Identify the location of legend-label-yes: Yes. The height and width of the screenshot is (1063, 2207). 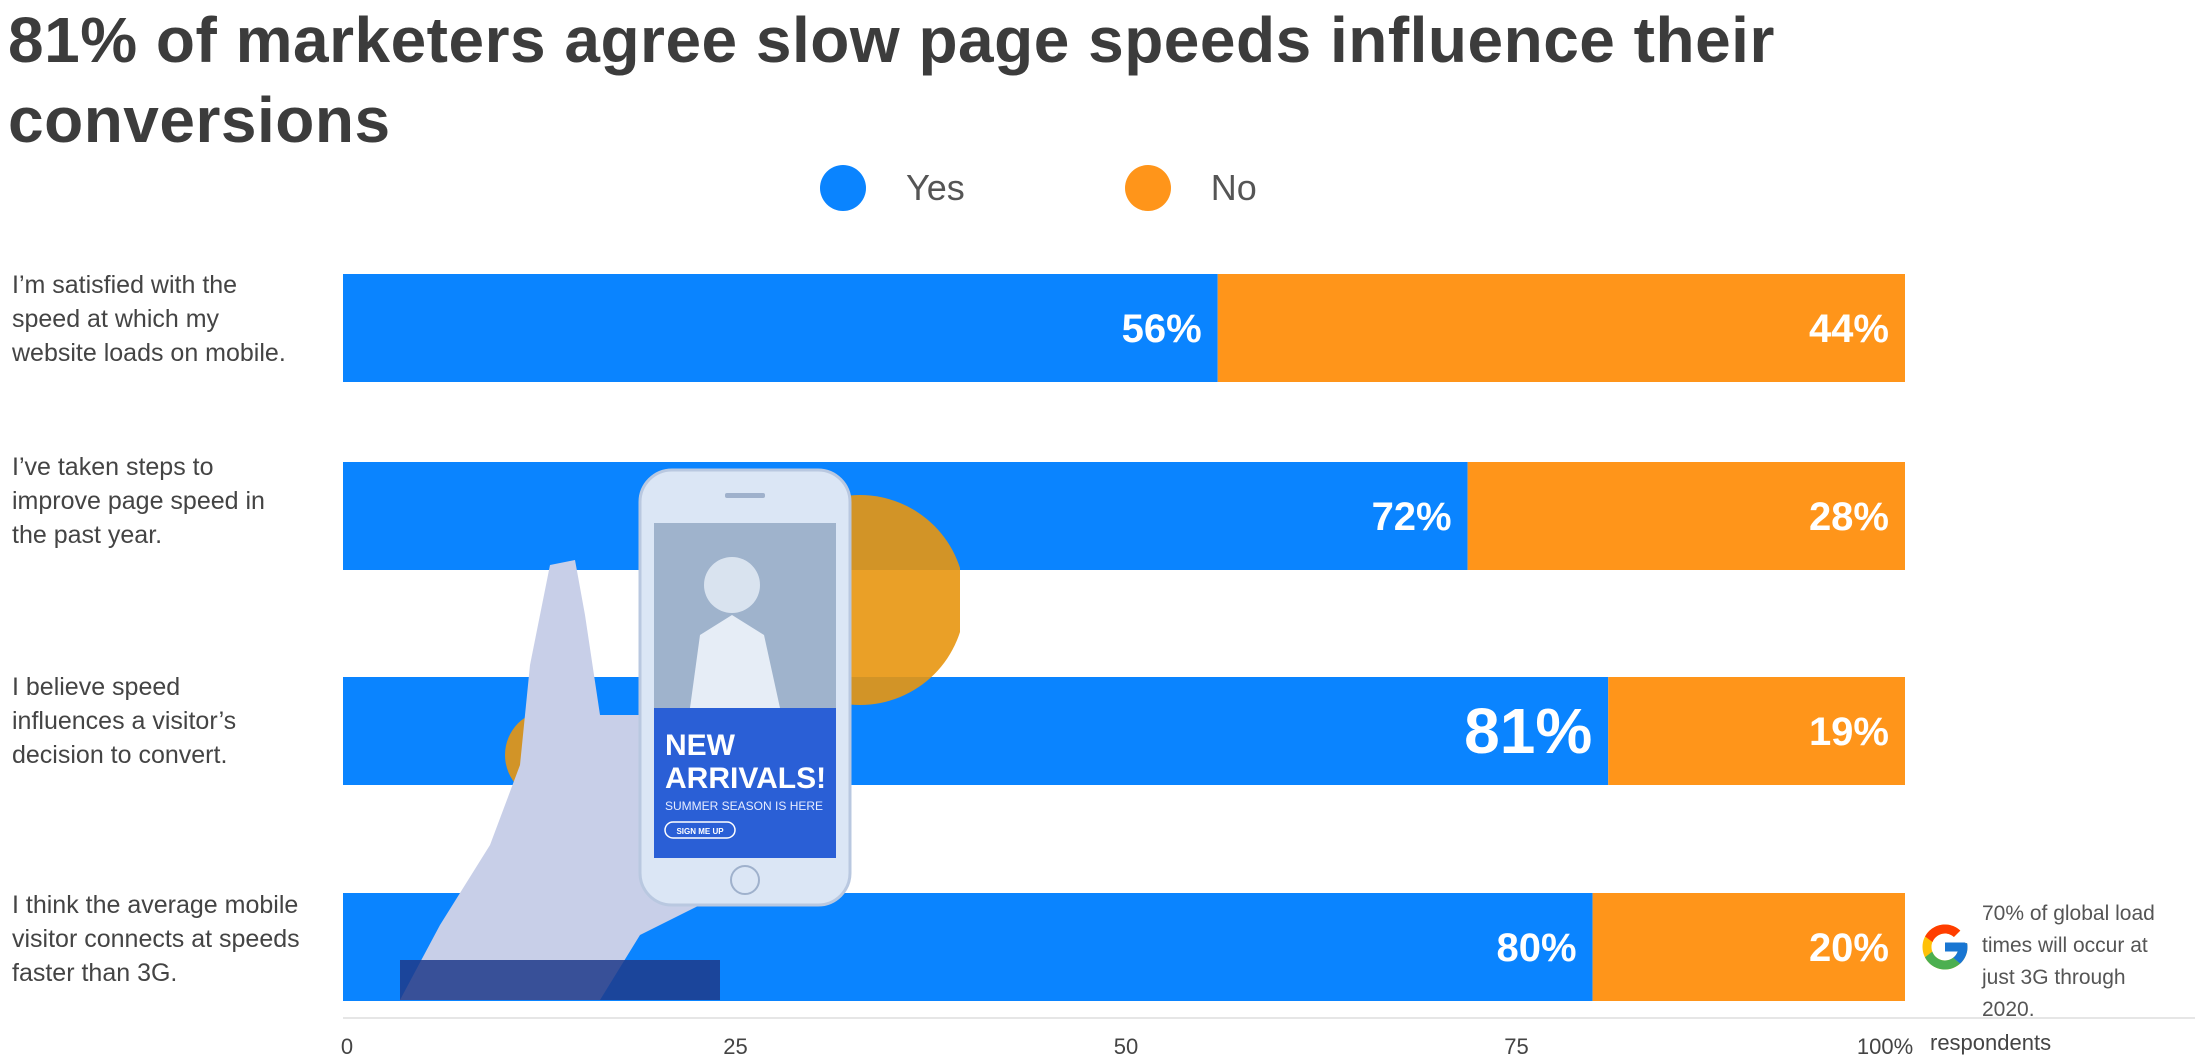
(935, 187).